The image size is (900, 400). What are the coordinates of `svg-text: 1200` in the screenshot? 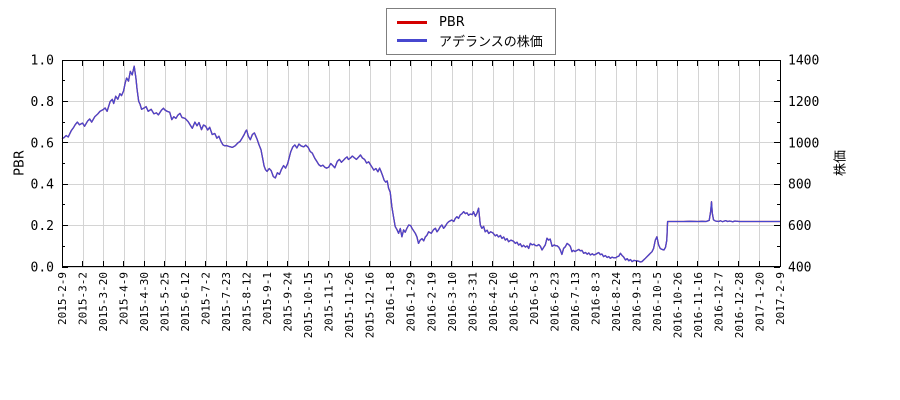 It's located at (803, 102).